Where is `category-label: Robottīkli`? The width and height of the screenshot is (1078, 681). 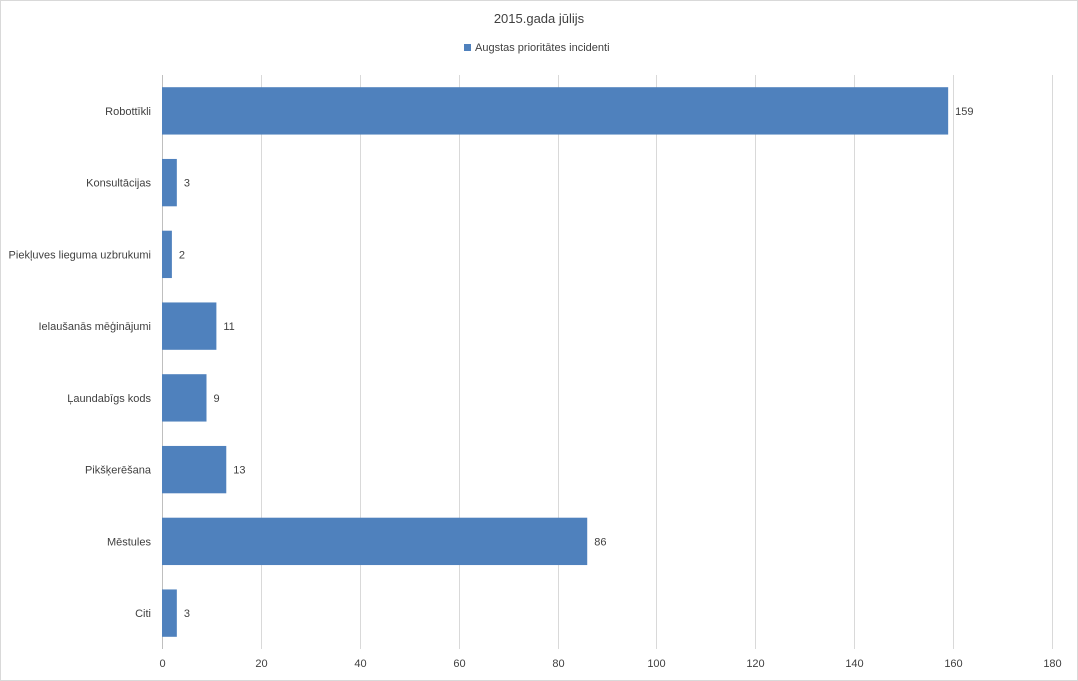 category-label: Robottīkli is located at coordinates (128, 112).